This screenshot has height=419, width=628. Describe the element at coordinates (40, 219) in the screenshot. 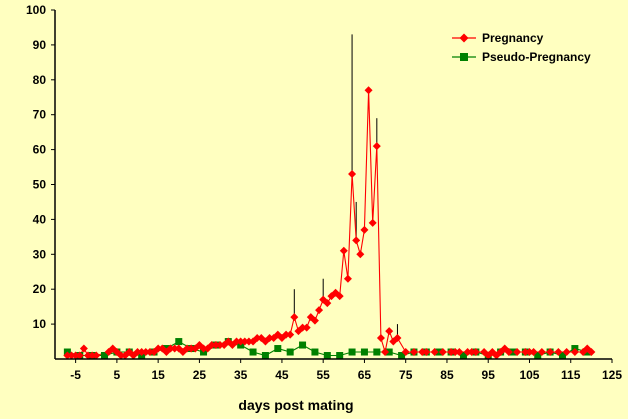

I see `y-tick-label: 40` at that location.